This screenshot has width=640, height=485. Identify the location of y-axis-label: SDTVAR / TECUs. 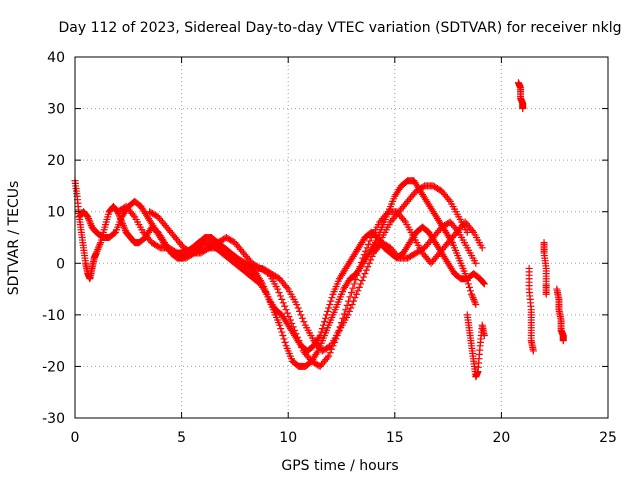
(14, 238).